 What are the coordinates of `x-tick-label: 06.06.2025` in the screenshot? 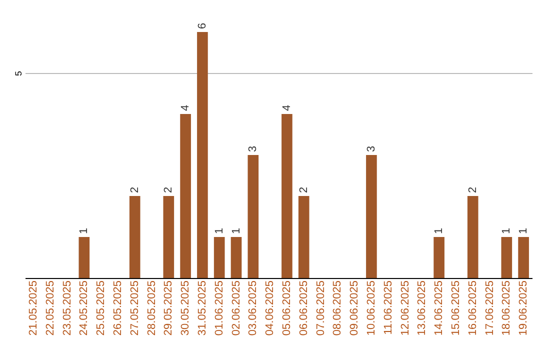 It's located at (304, 308).